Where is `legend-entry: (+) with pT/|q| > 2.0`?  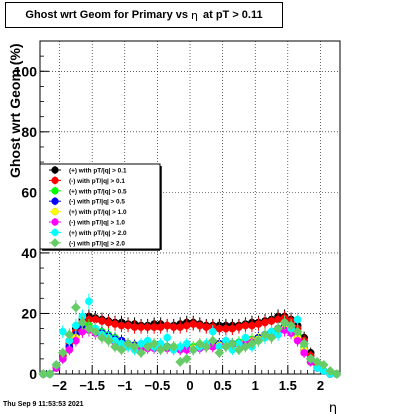
legend-entry: (+) with pT/|q| > 2.0 is located at coordinates (98, 233).